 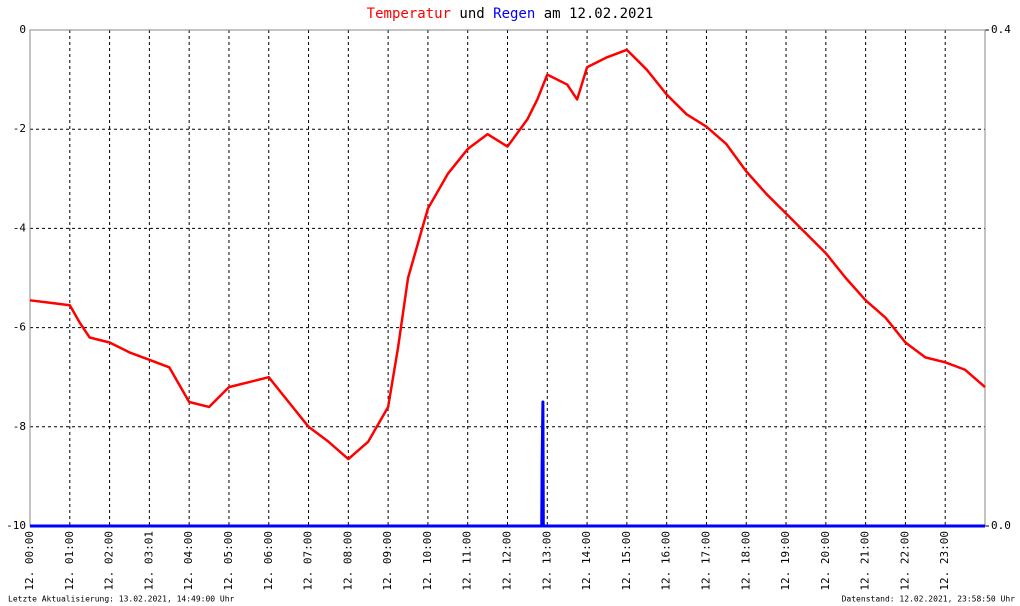 I want to click on x-tick-label: 12. 08:00, so click(x=347, y=561).